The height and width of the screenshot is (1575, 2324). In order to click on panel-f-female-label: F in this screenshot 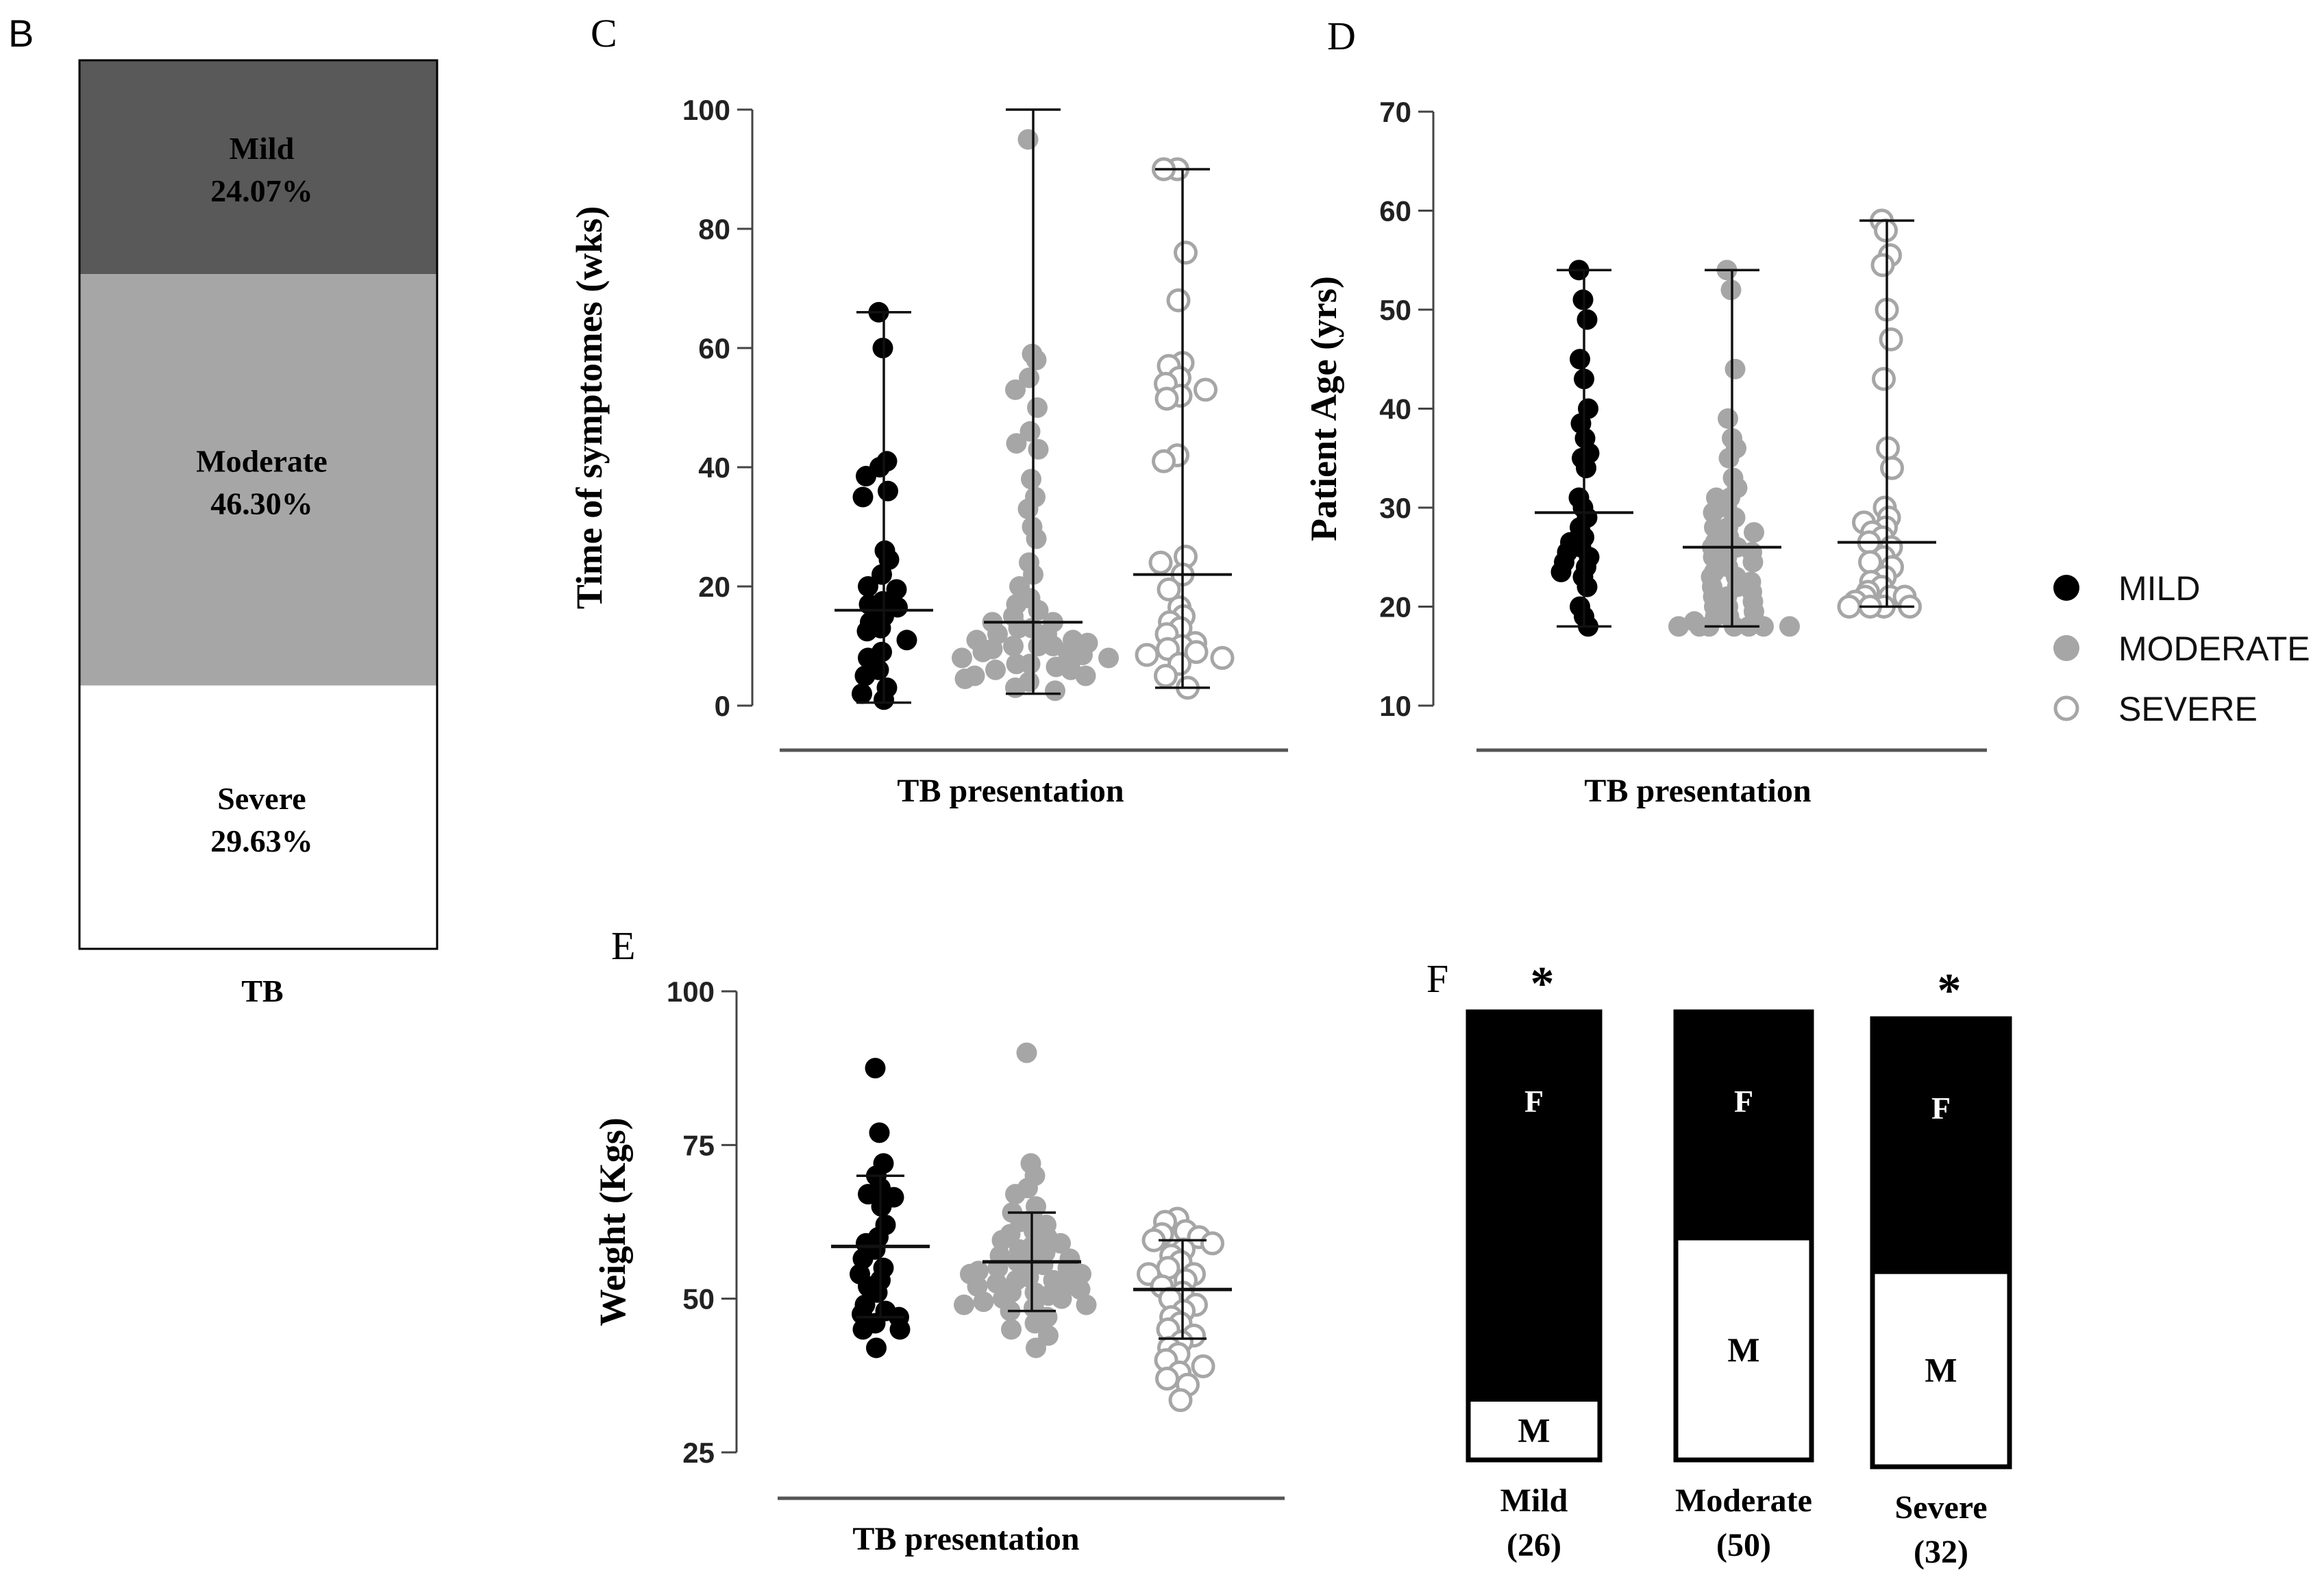, I will do `click(1941, 1109)`.